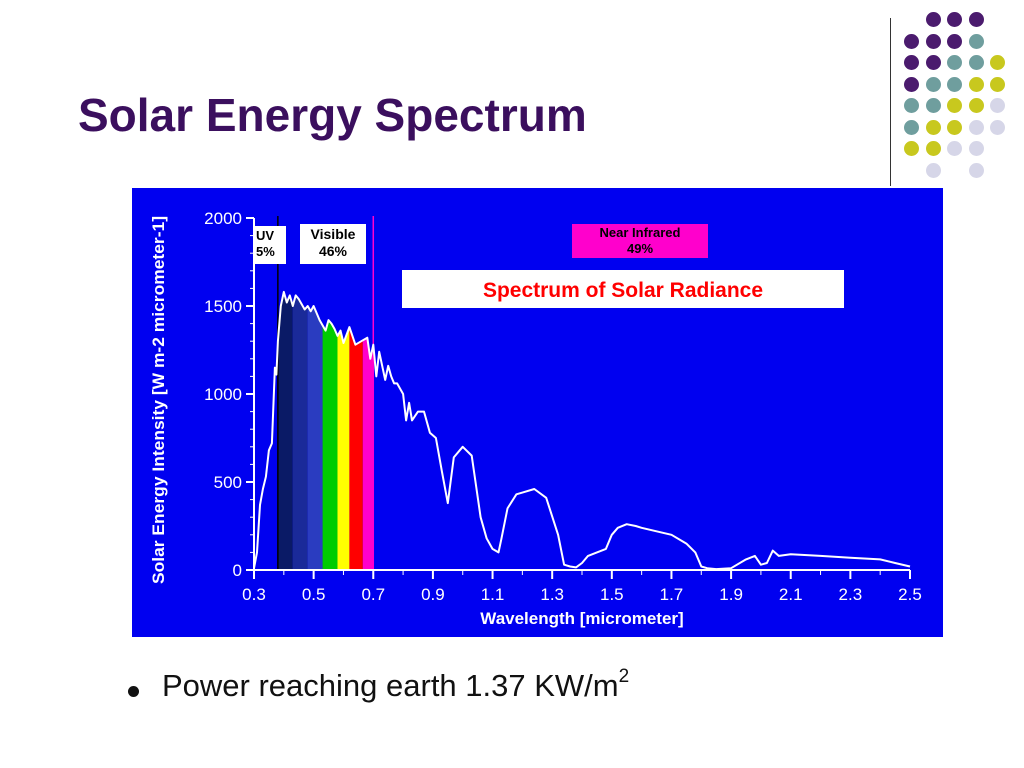 This screenshot has height=768, width=1024. What do you see at coordinates (851, 594) in the screenshot?
I see `x-tick-label: 2.3` at bounding box center [851, 594].